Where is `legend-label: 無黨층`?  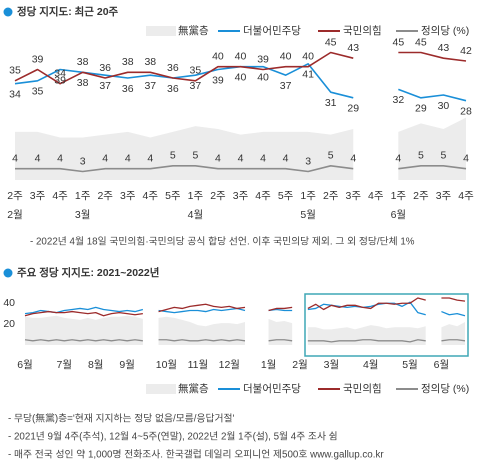 legend-label: 無黨층 is located at coordinates (193, 30).